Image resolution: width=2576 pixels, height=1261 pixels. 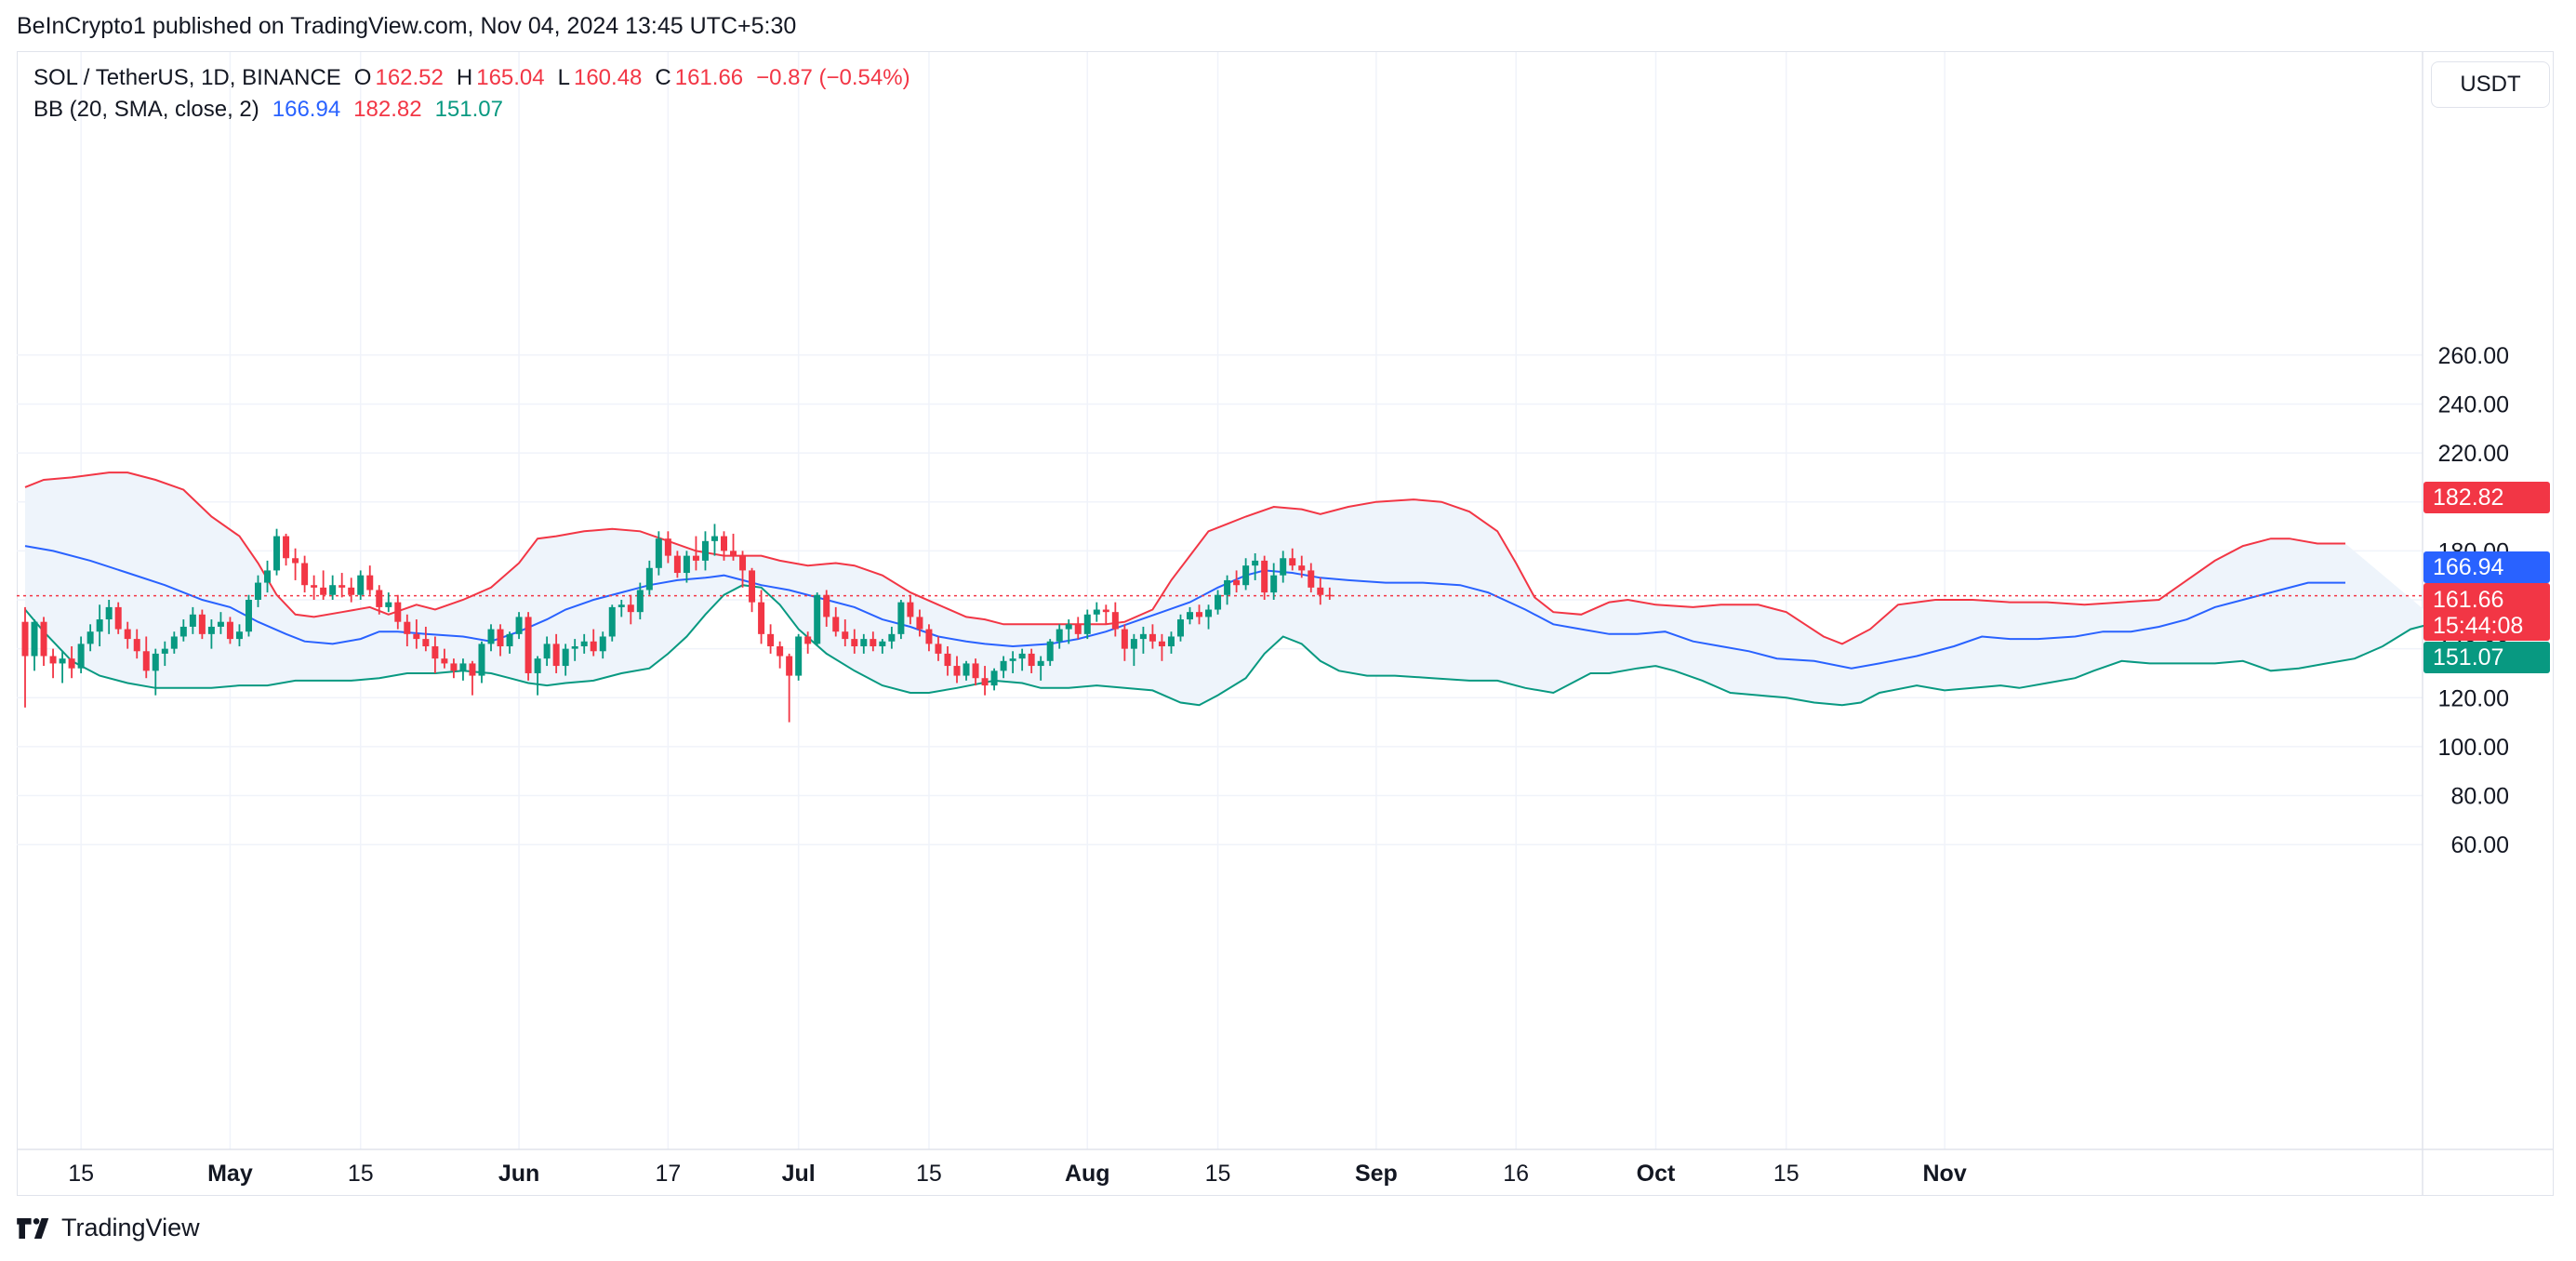 I want to click on symbol-name: SOL / TetherUS, 1D, BINANCE, so click(x=187, y=77).